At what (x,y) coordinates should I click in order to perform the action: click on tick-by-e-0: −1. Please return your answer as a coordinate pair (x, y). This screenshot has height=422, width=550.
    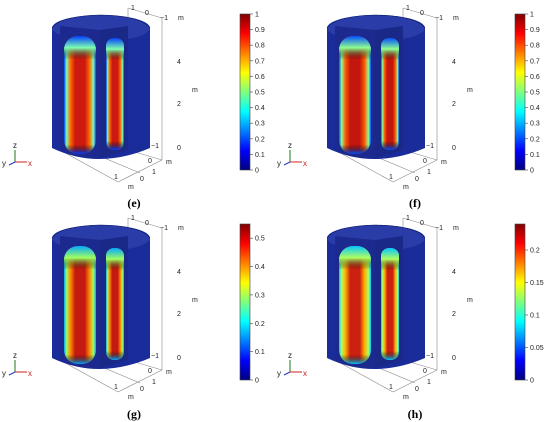
    Looking at the image, I should click on (155, 146).